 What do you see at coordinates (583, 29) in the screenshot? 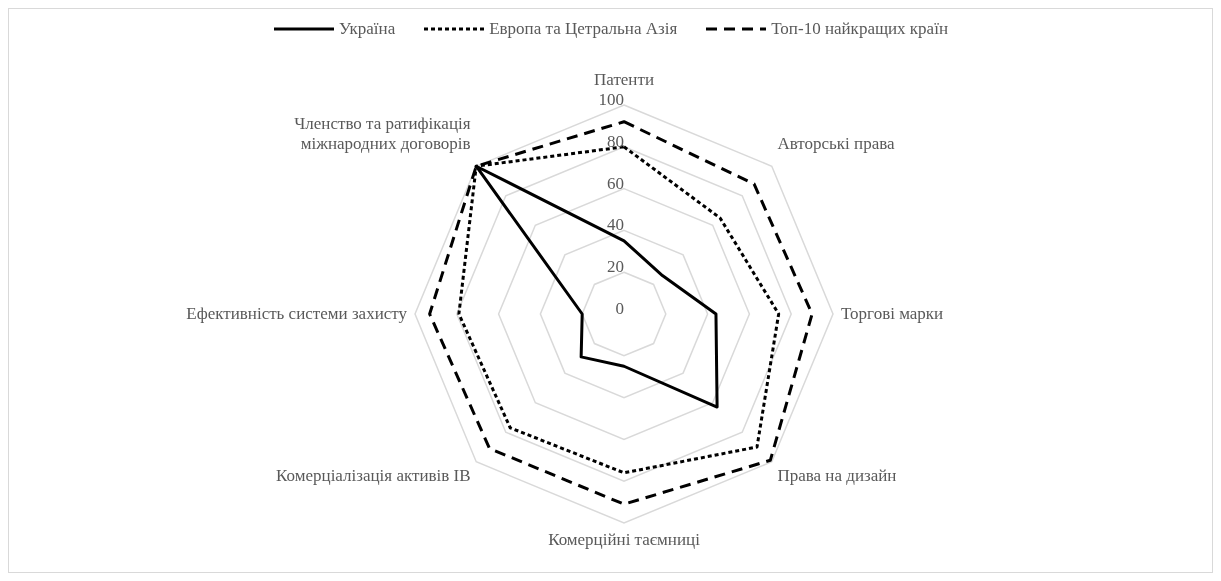
I see `legend-label: Европа та Цетральна Азія` at bounding box center [583, 29].